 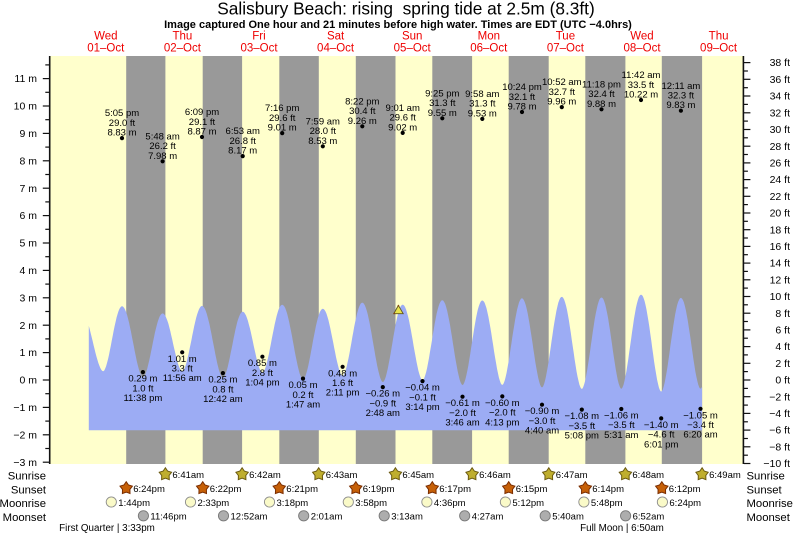 I want to click on svg-text: 22 ft, so click(x=780, y=197).